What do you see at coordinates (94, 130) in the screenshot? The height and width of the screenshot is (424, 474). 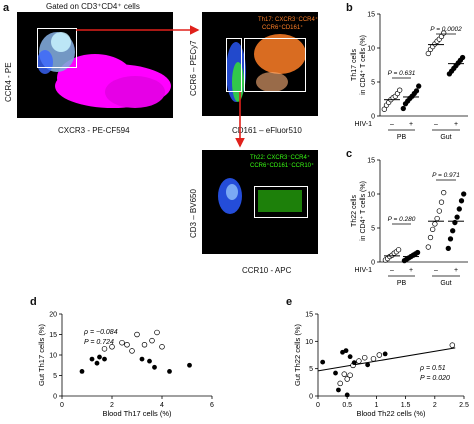 I see `flow-plot-1-xlabel: CXCR3 - PE-CF594` at bounding box center [94, 130].